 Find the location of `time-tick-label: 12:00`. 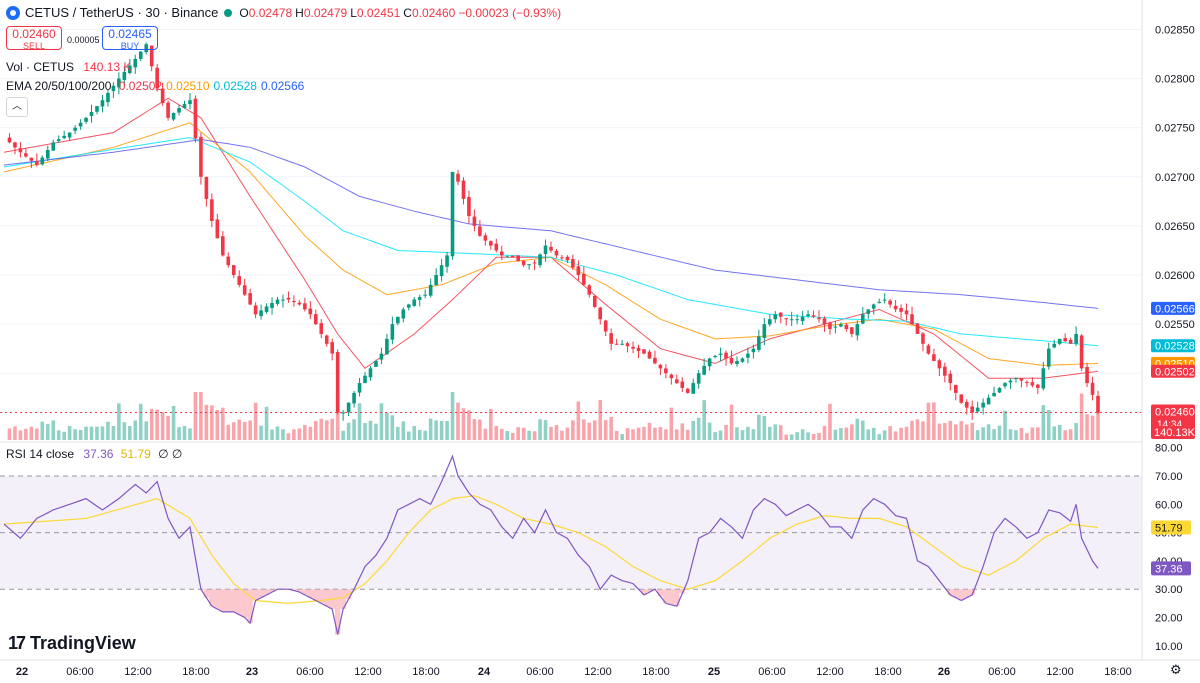

time-tick-label: 12:00 is located at coordinates (830, 672).